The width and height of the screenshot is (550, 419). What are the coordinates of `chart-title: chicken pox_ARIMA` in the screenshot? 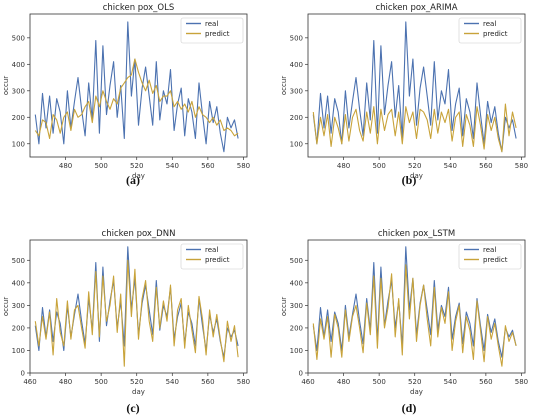 It's located at (416, 8).